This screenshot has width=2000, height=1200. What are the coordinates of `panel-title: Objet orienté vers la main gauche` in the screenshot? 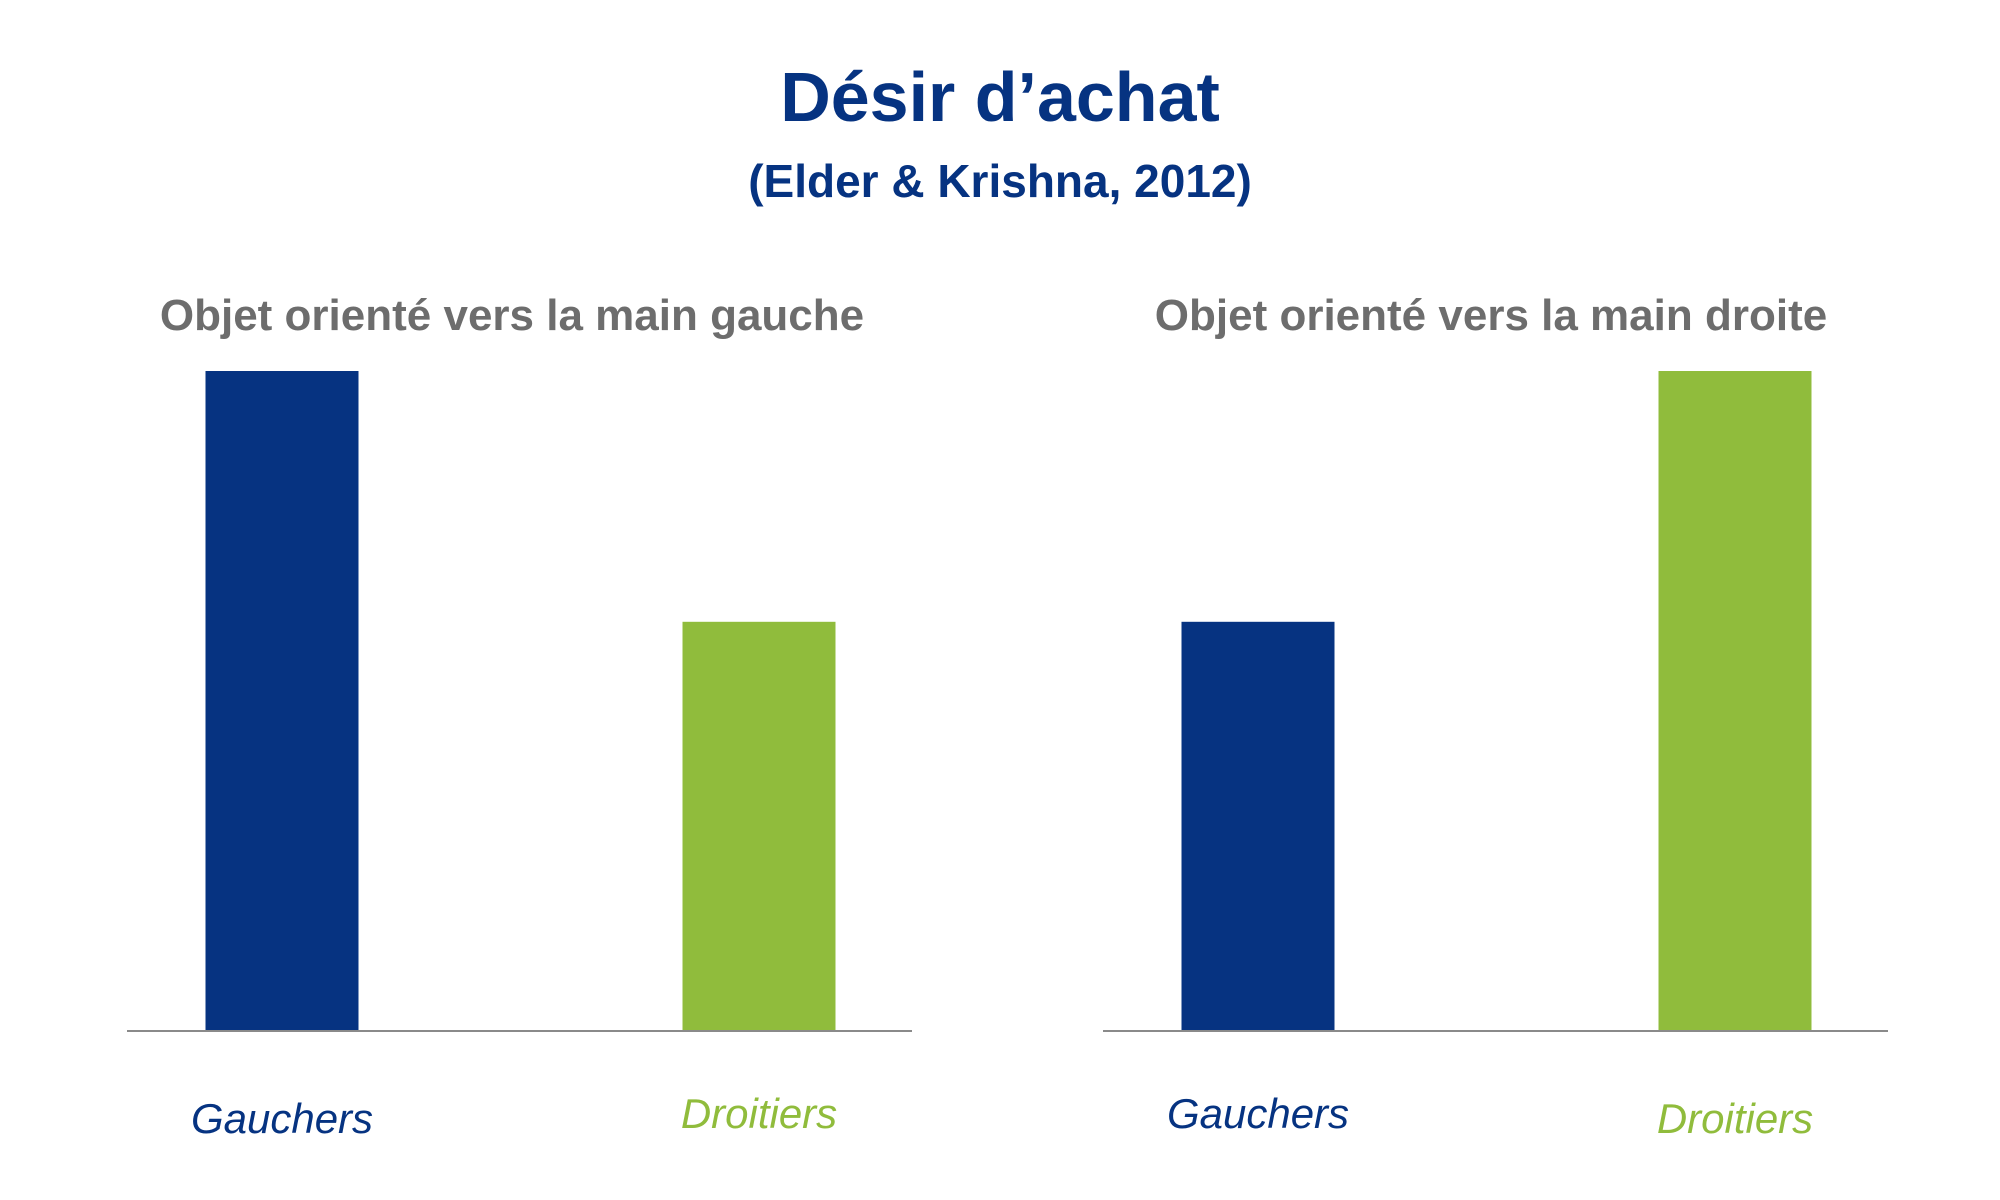 It's located at (512, 315).